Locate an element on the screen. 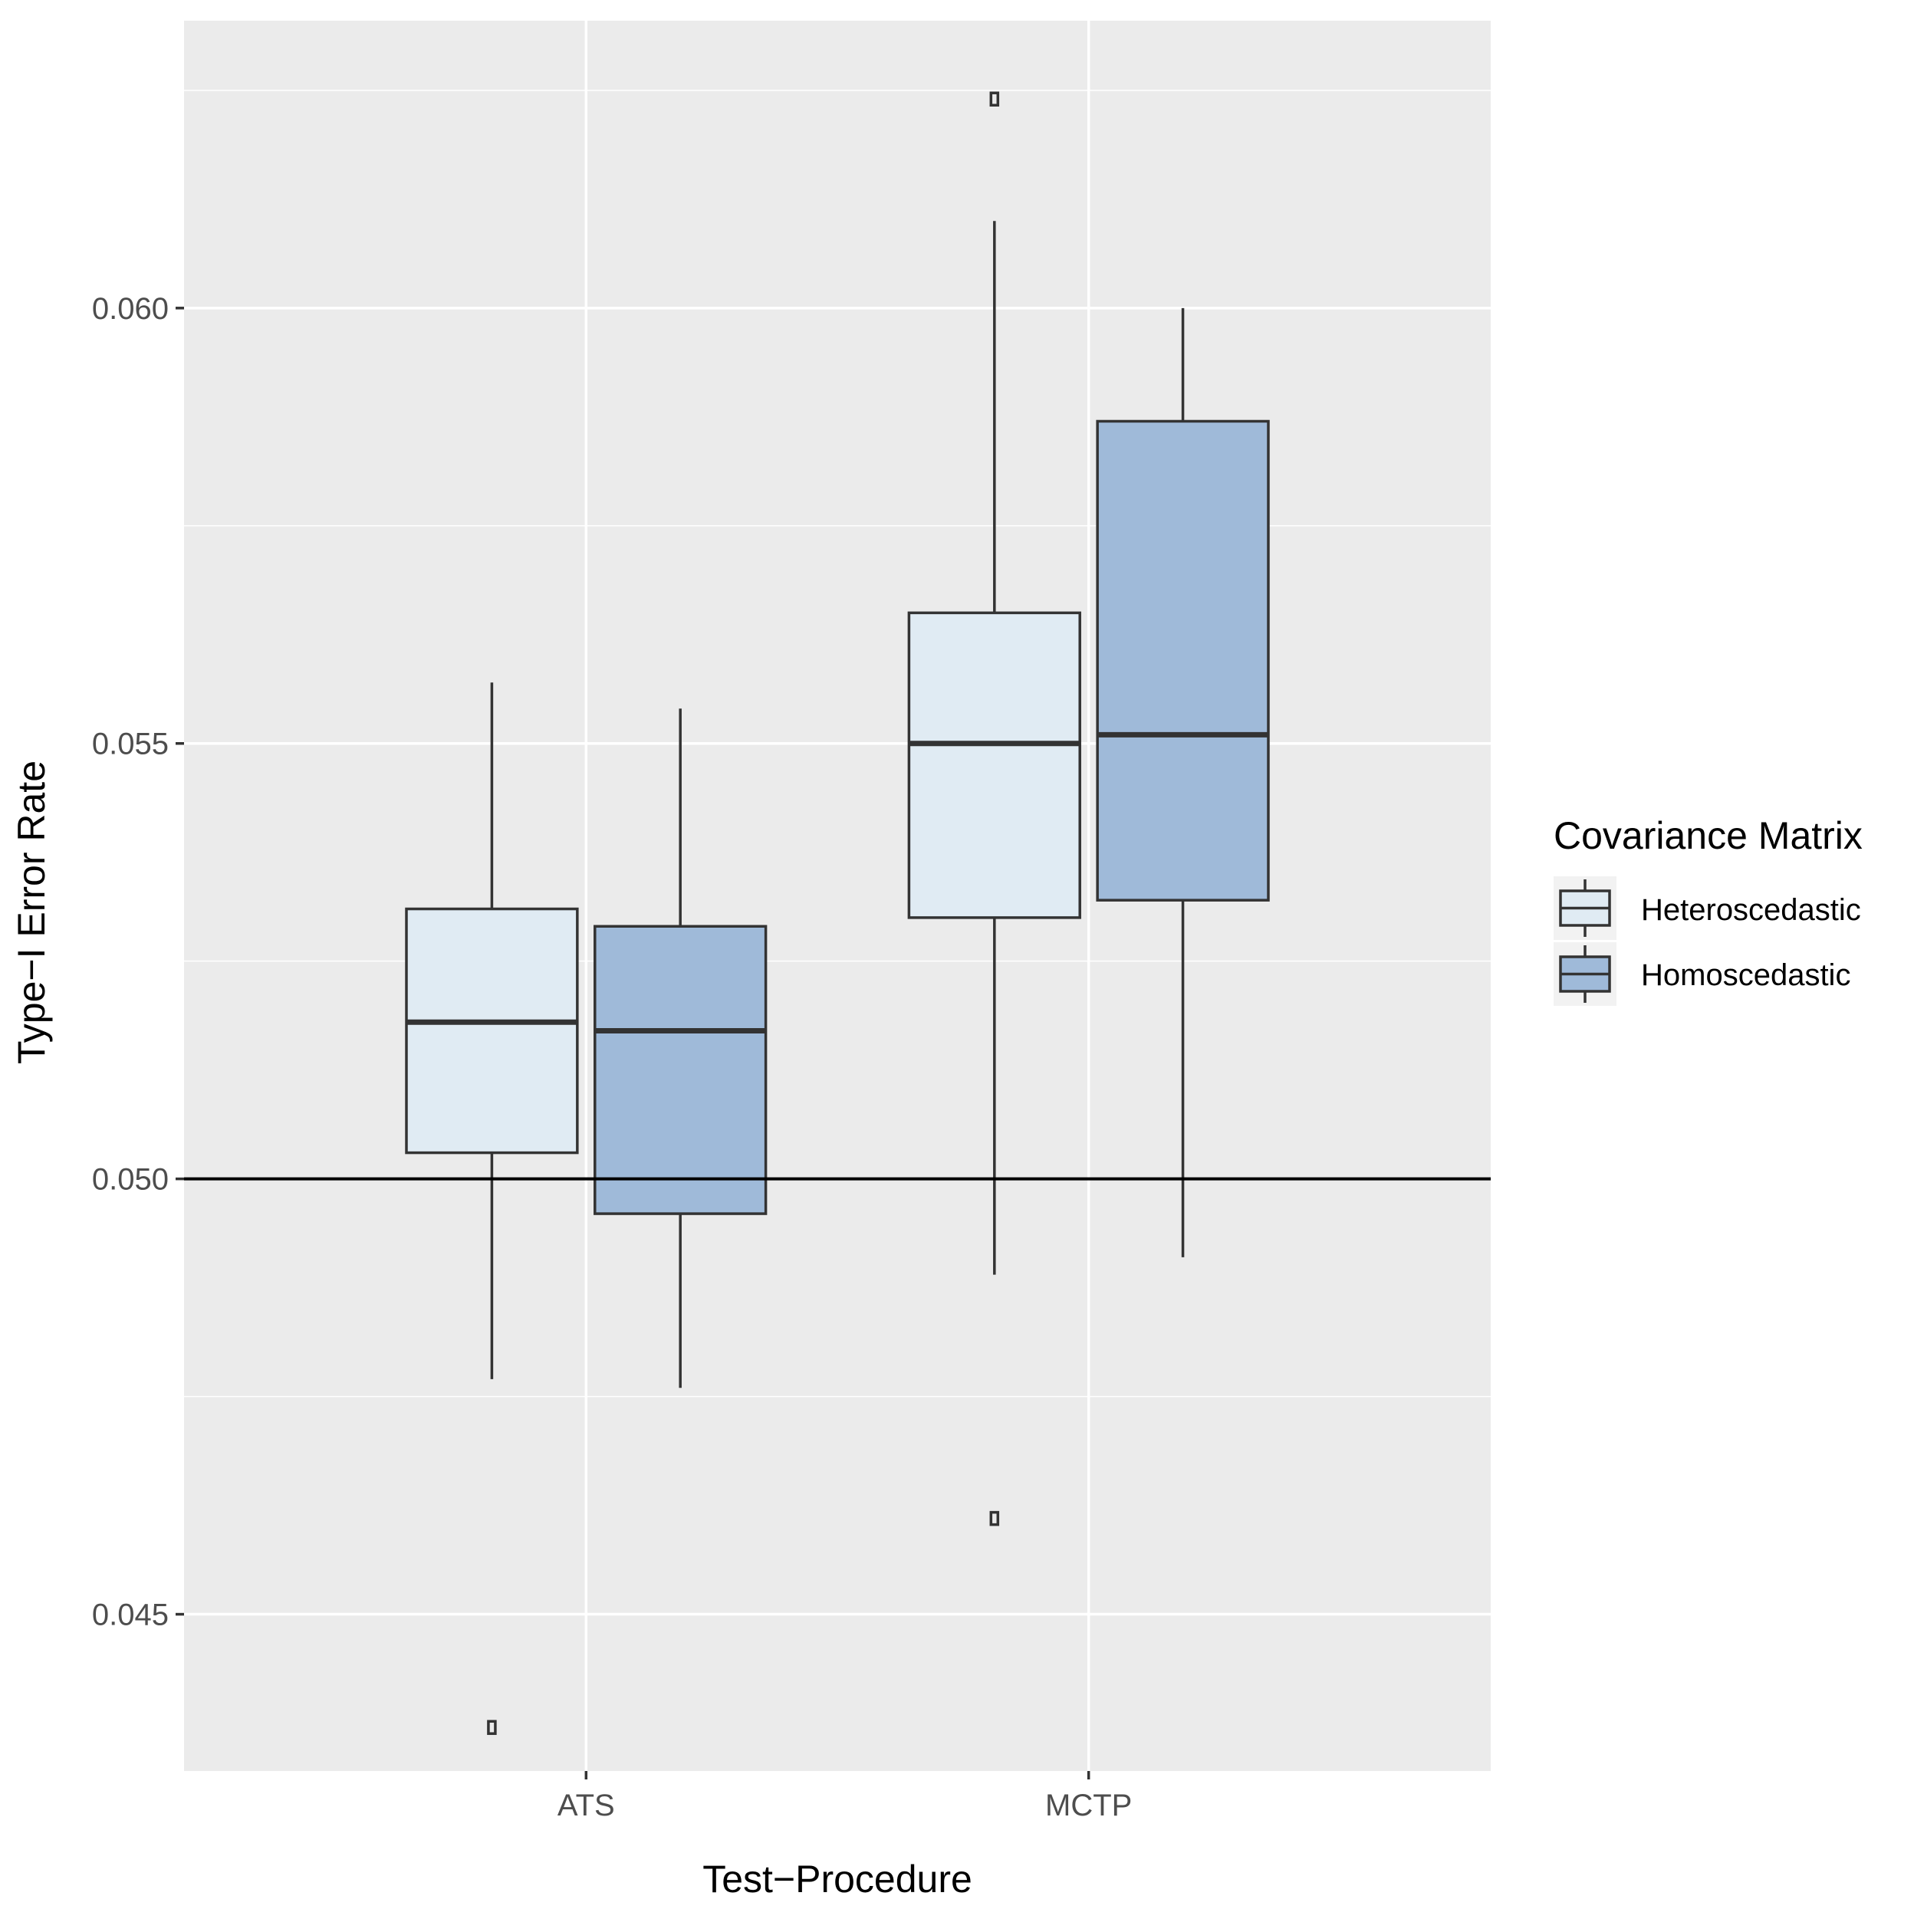  legend-title: Covariance Matrix is located at coordinates (1708, 836).